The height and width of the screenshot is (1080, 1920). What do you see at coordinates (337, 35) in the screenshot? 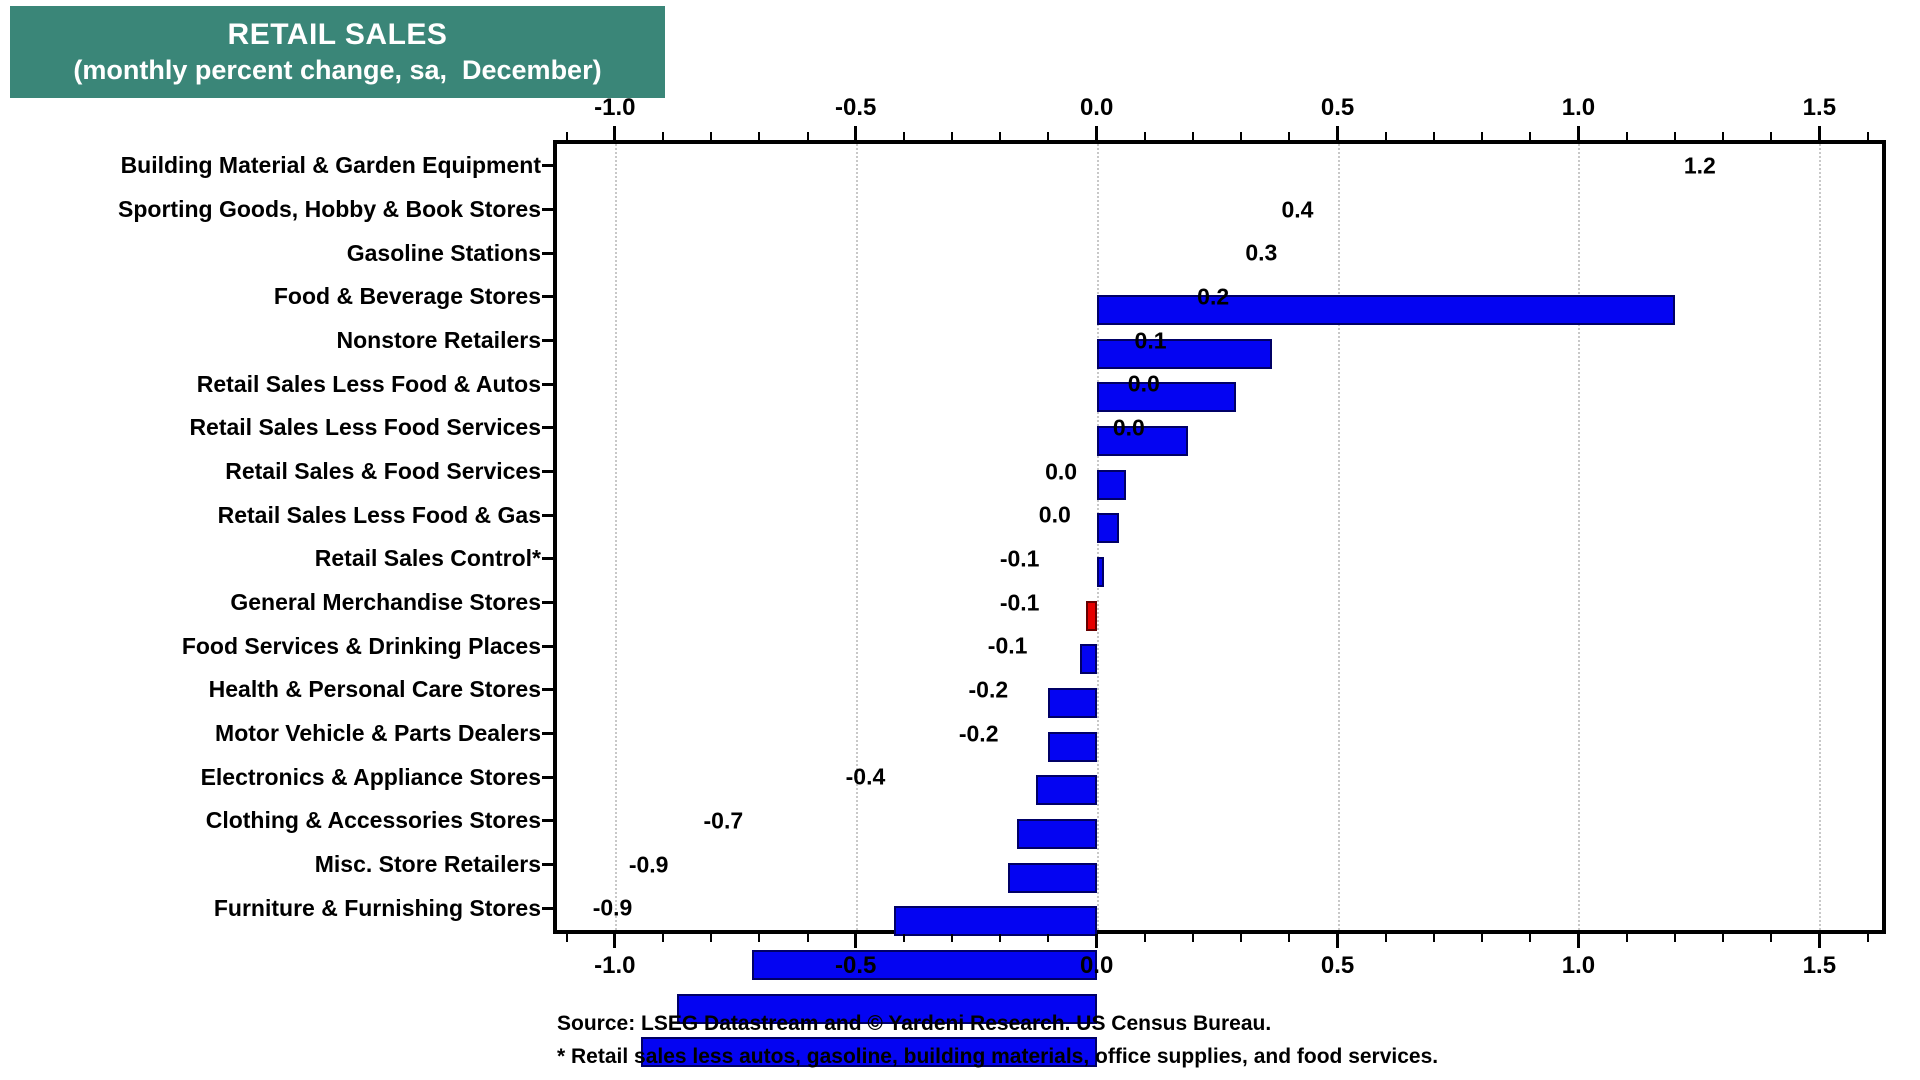
I see `chart-title: RETAIL SALES` at bounding box center [337, 35].